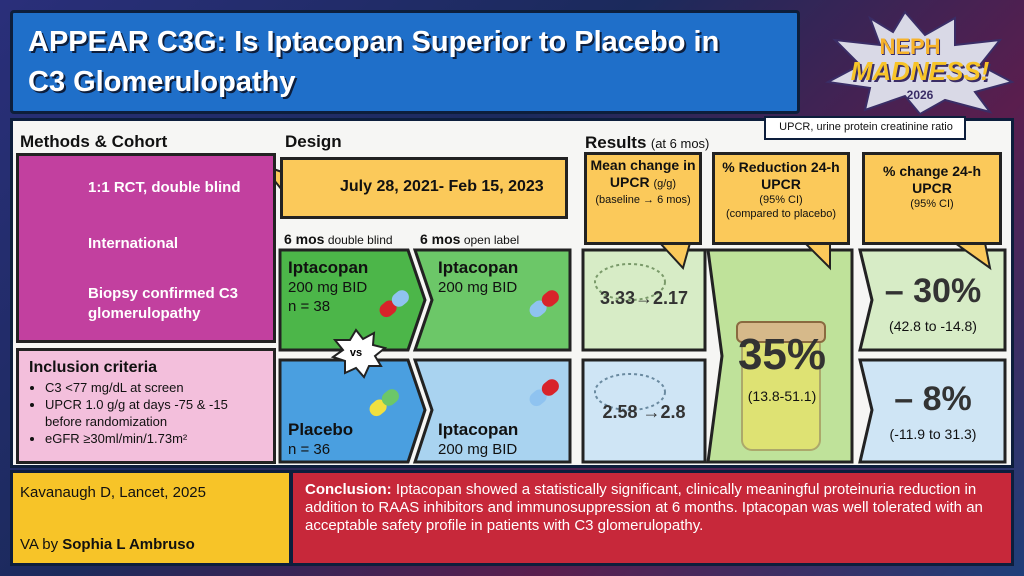 The image size is (1024, 576). I want to click on callout-note: (baseline → 6 mos), so click(643, 200).